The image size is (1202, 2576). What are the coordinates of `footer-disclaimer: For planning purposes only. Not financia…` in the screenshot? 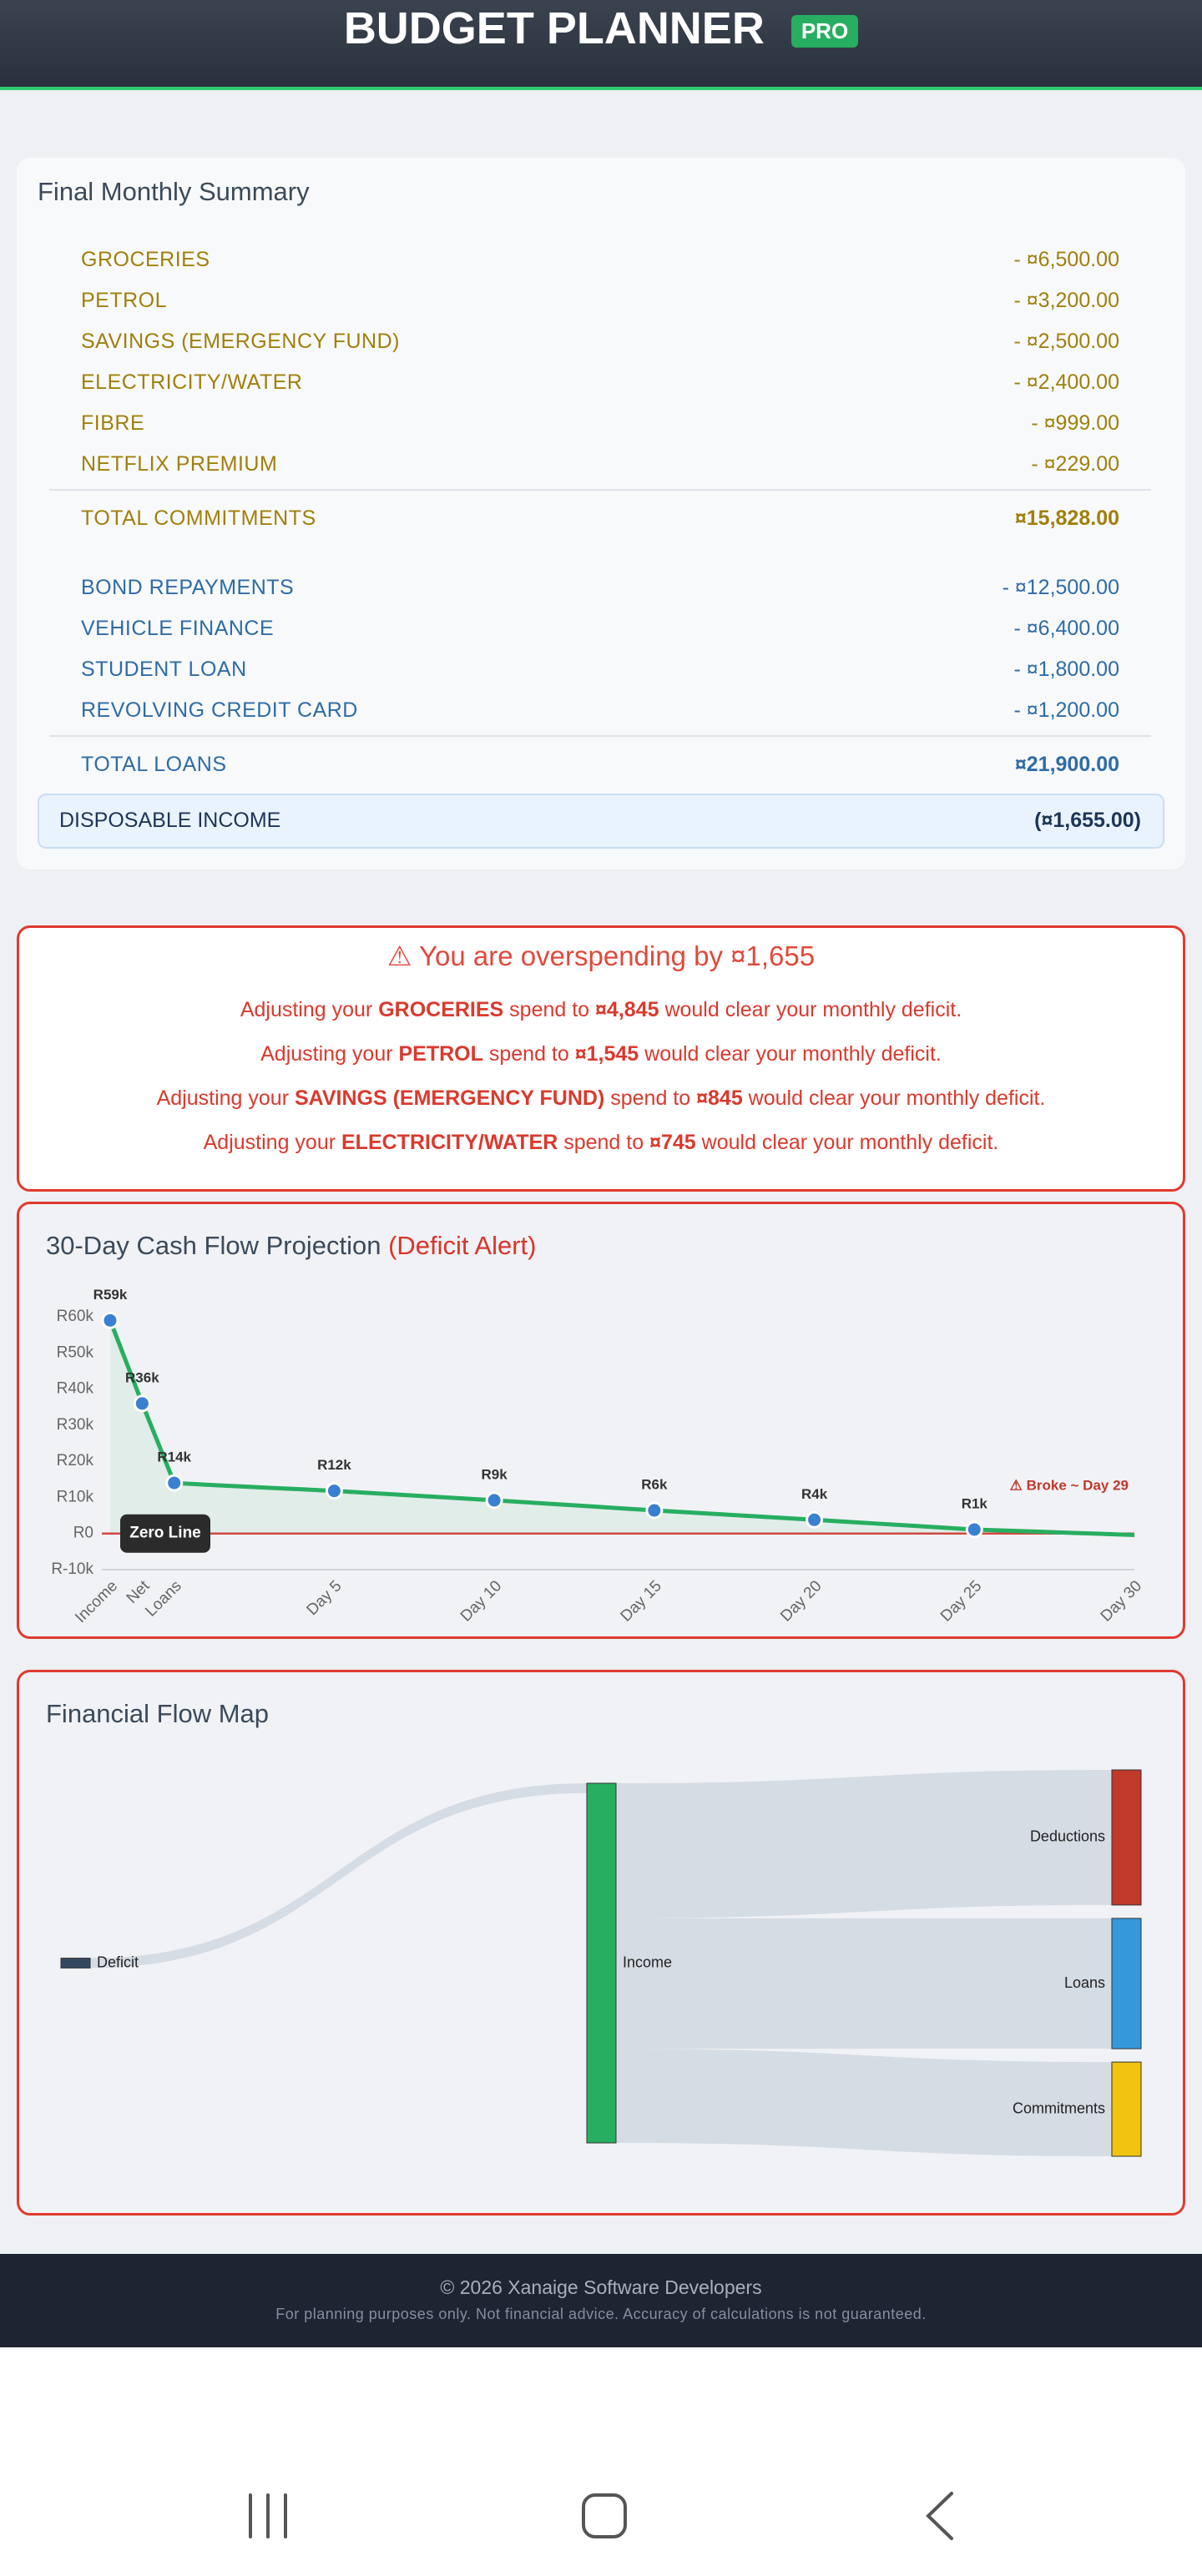 It's located at (601, 2314).